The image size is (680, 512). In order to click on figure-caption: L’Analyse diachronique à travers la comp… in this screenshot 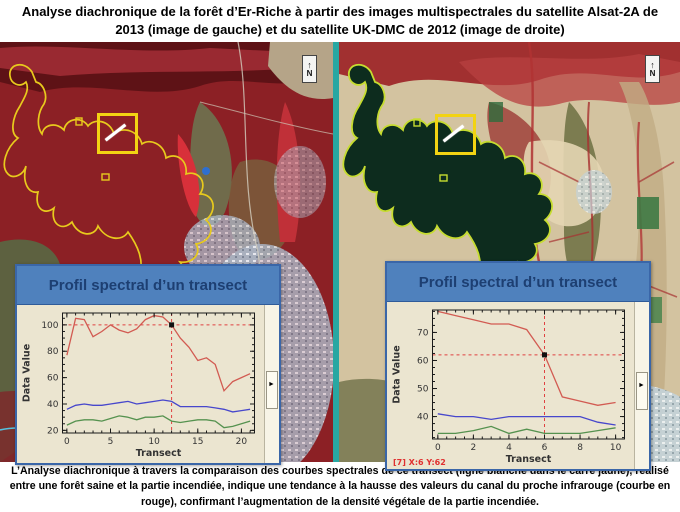, I will do `click(340, 486)`.